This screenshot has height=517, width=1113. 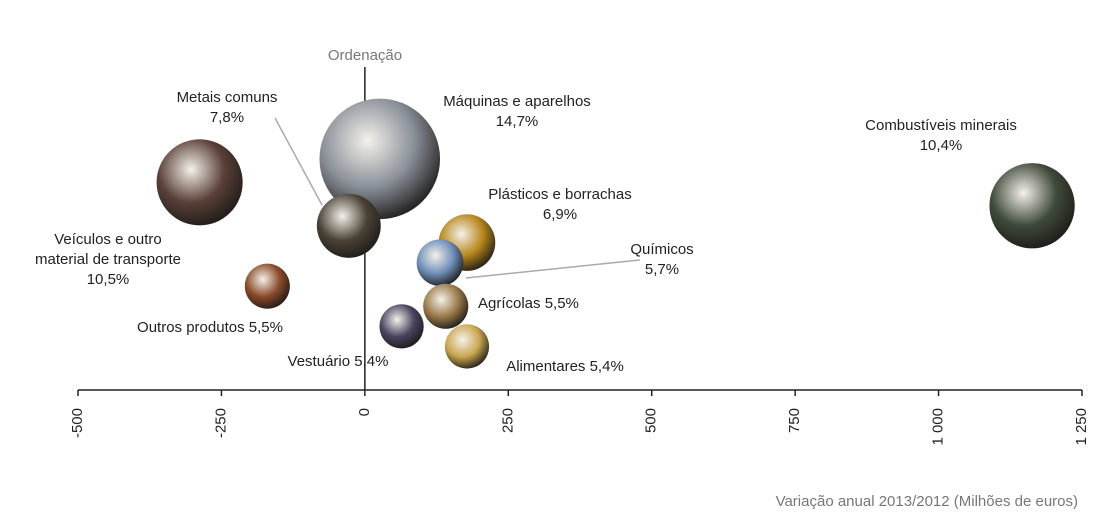 I want to click on value-label: 10,4%, so click(x=941, y=145).